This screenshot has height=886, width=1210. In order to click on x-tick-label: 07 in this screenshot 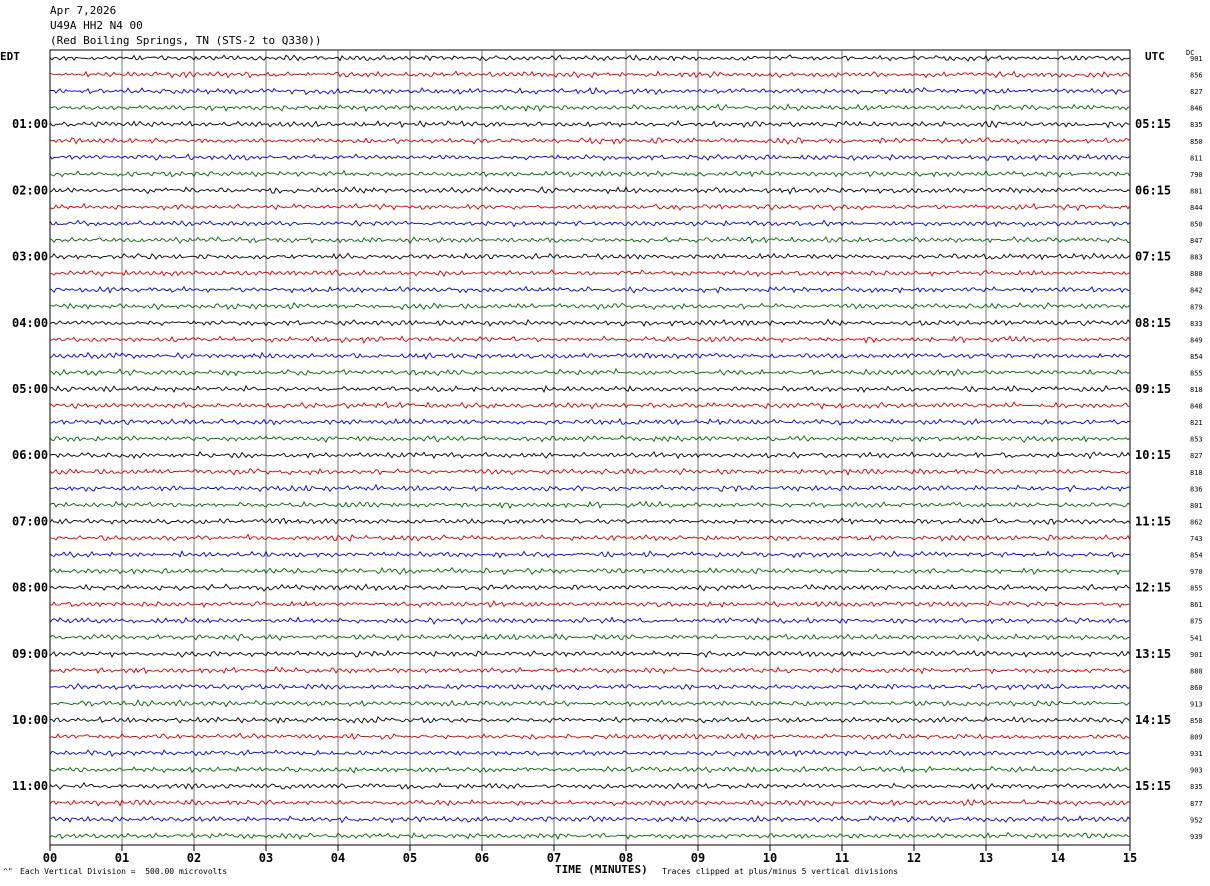, I will do `click(554, 858)`.